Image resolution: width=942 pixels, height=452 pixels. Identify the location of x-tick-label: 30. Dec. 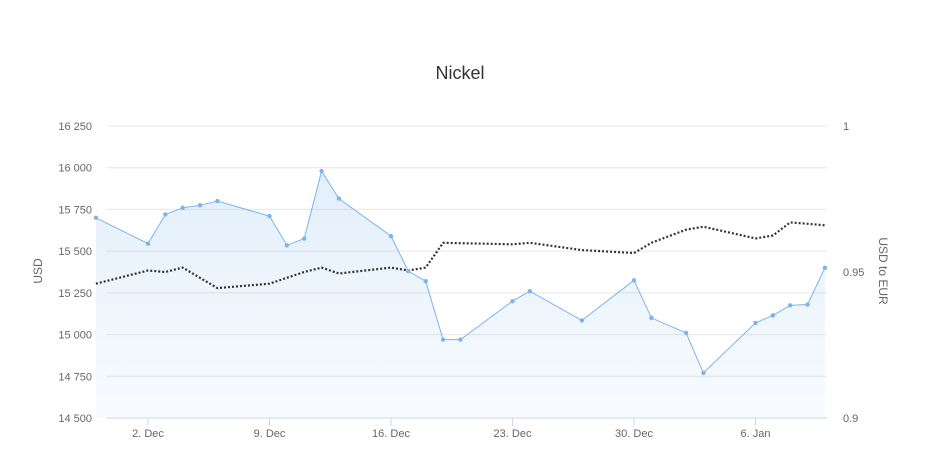
(634, 434).